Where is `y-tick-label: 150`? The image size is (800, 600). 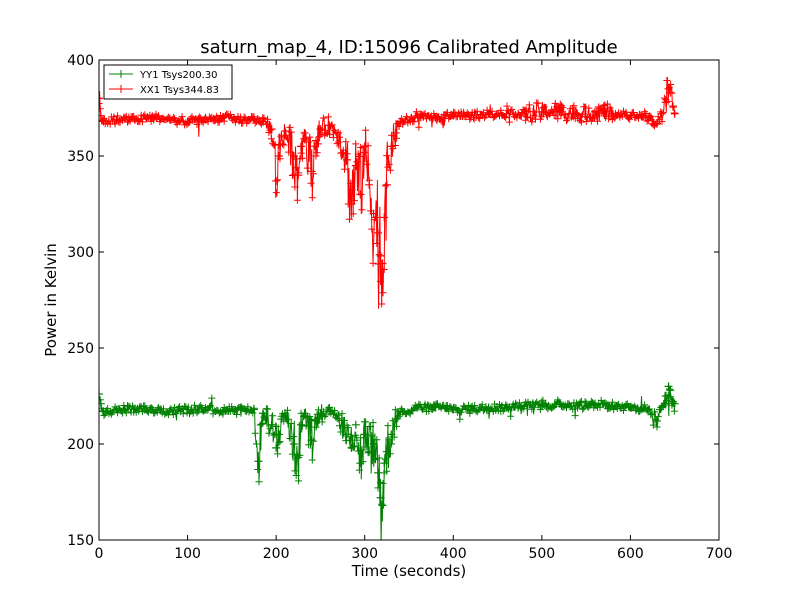
y-tick-label: 150 is located at coordinates (80, 541).